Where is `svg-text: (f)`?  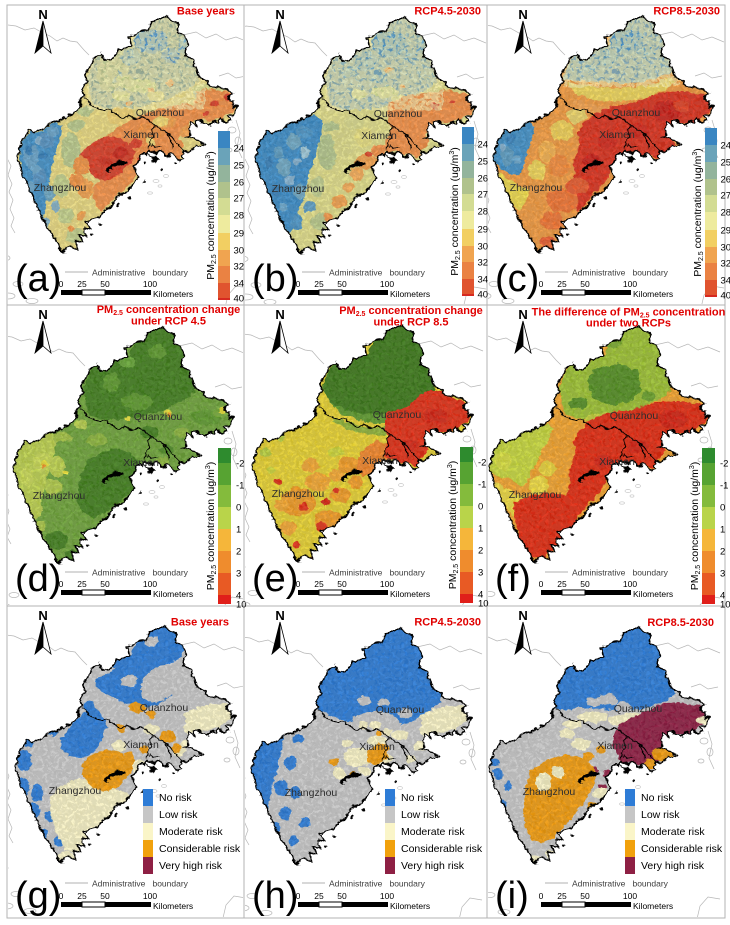
svg-text: (f) is located at coordinates (513, 579).